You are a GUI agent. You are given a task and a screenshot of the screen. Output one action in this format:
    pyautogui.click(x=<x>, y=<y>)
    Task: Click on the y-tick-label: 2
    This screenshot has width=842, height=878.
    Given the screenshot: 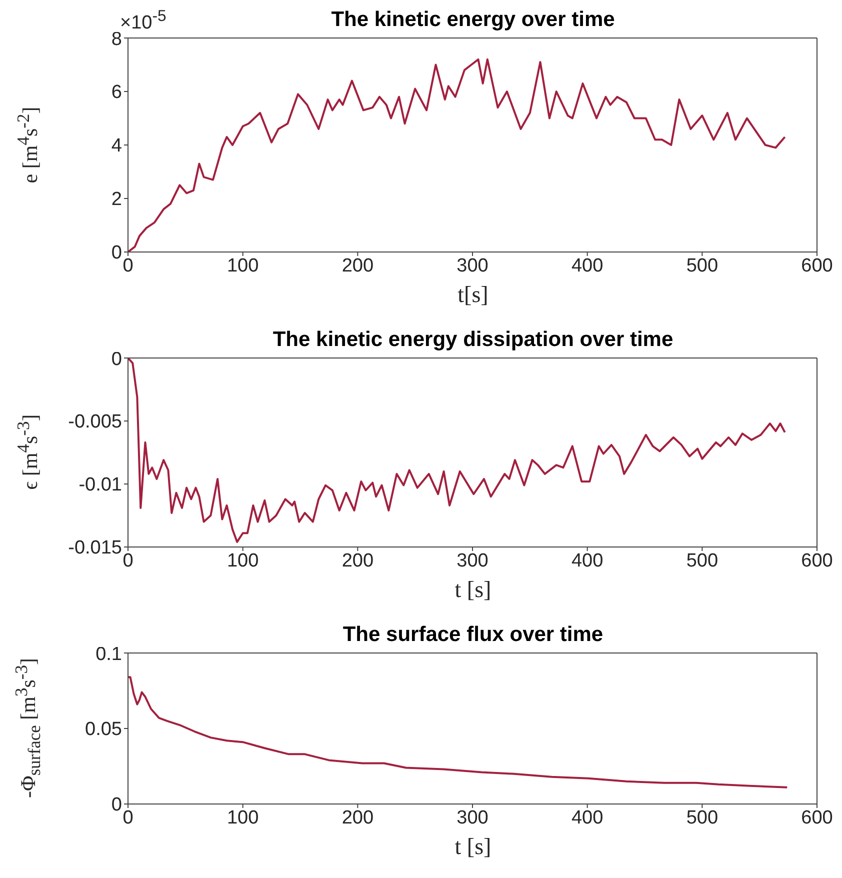 What is the action you would take?
    pyautogui.click(x=116, y=199)
    